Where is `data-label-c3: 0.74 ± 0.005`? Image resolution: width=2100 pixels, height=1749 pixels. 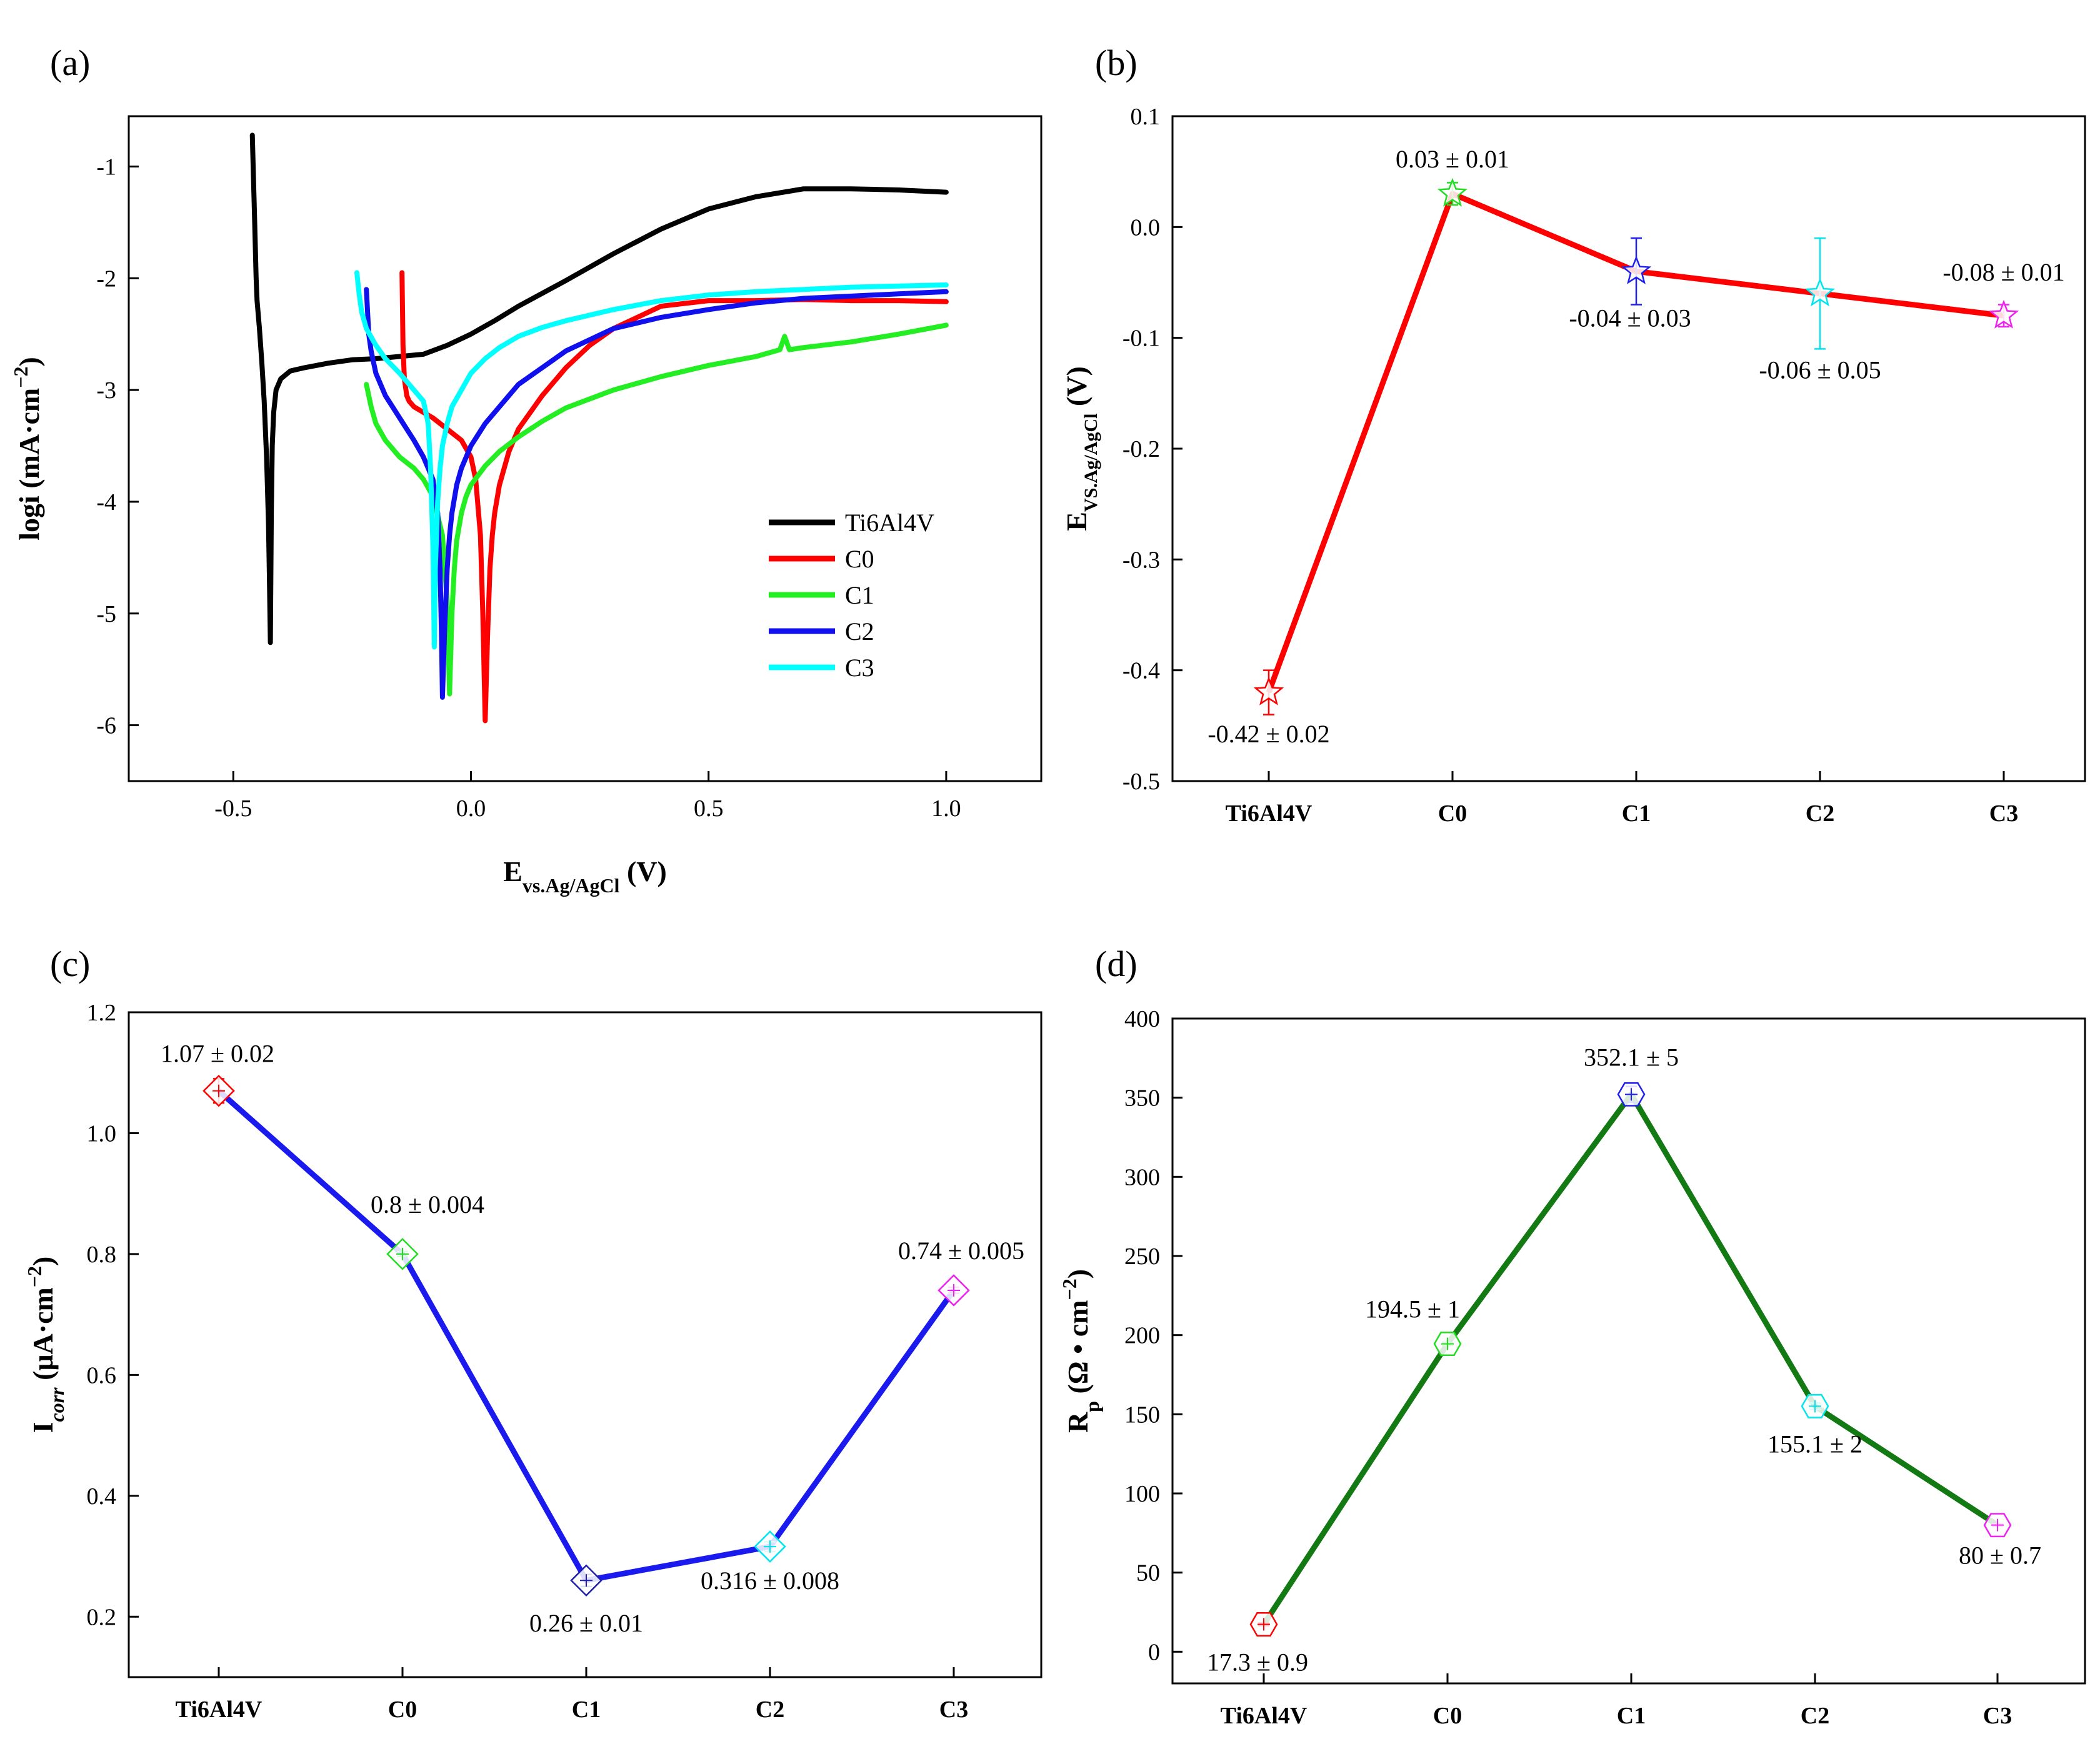
data-label-c3: 0.74 ± 0.005 is located at coordinates (961, 1251).